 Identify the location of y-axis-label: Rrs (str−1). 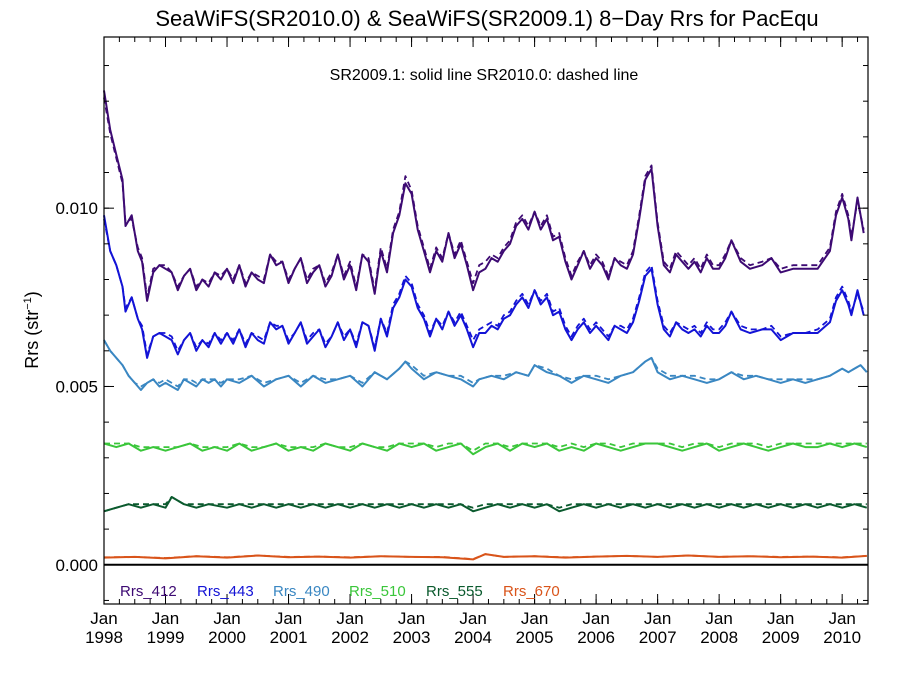
(32, 330).